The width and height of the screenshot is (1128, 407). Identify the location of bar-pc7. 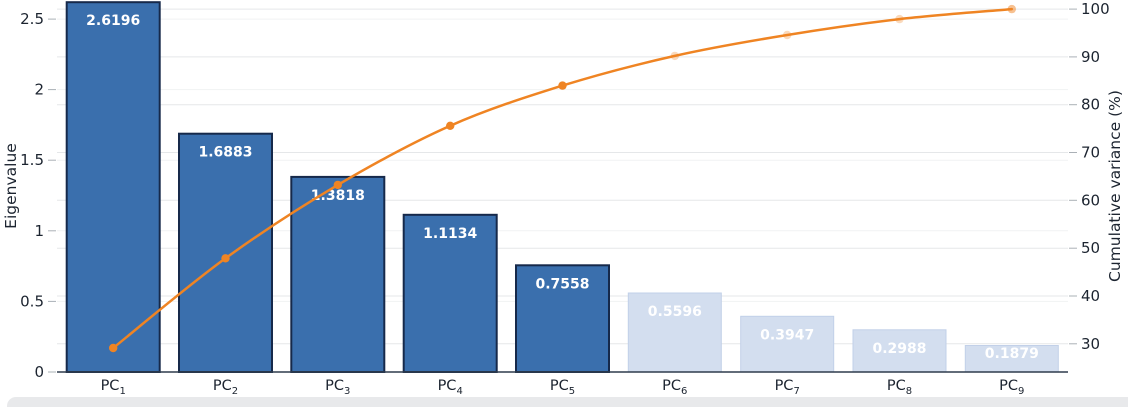
(787, 344).